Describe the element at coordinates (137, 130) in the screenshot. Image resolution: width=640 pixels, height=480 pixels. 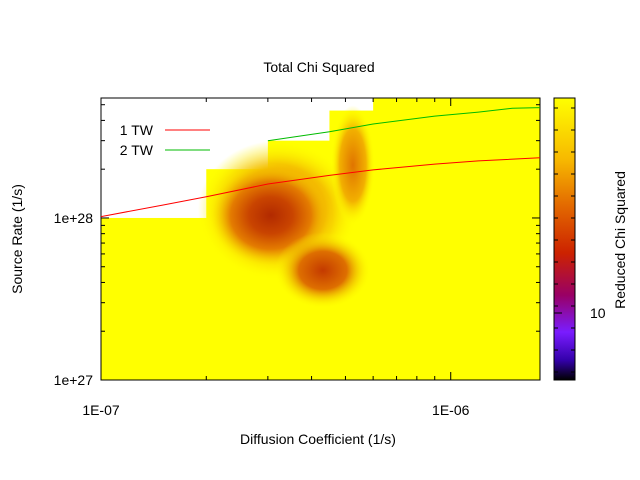
I see `legend-label-1: 1 TW` at that location.